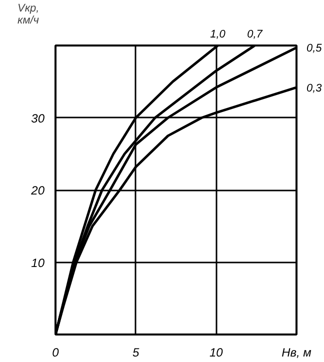 This screenshot has height=362, width=324. What do you see at coordinates (297, 353) in the screenshot?
I see `x-axis-title: Hв, м` at bounding box center [297, 353].